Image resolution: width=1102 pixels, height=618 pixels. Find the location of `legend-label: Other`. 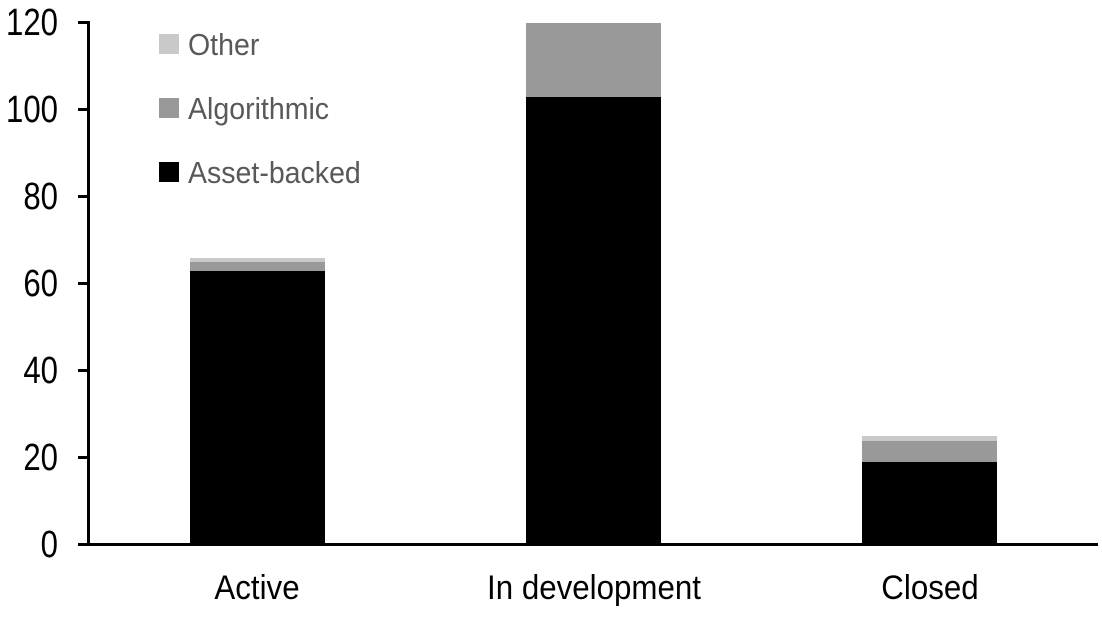

legend-label: Other is located at coordinates (224, 44).